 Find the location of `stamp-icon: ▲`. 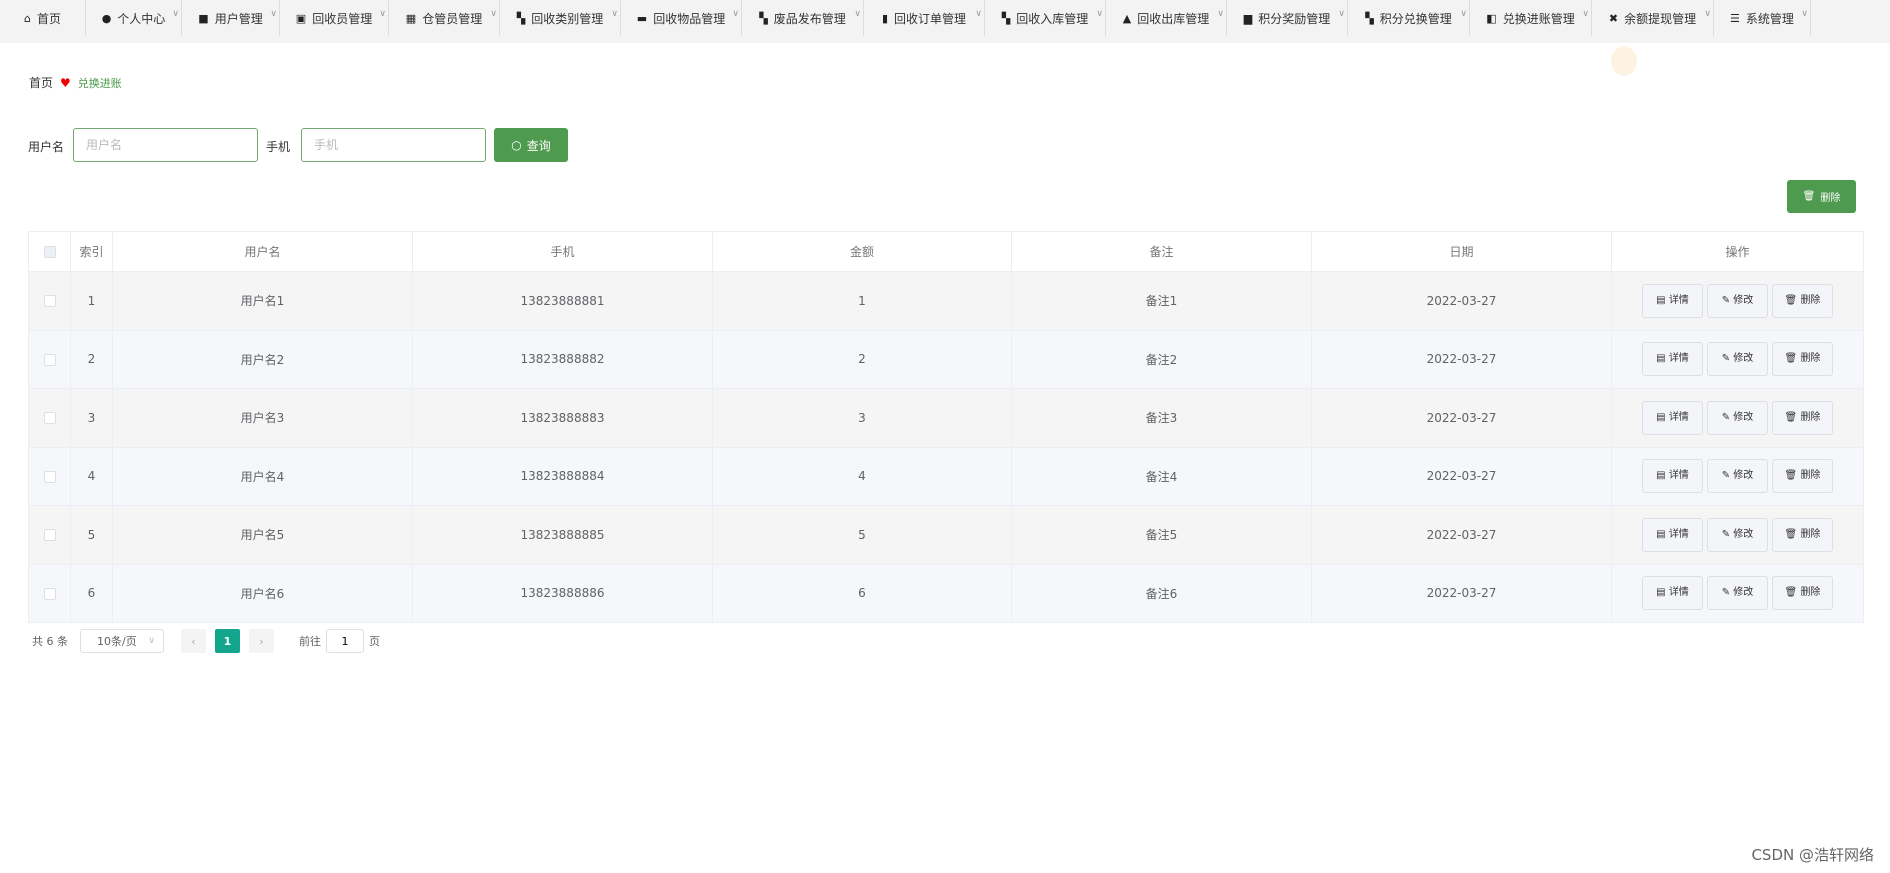

stamp-icon: ▲ is located at coordinates (1127, 18).